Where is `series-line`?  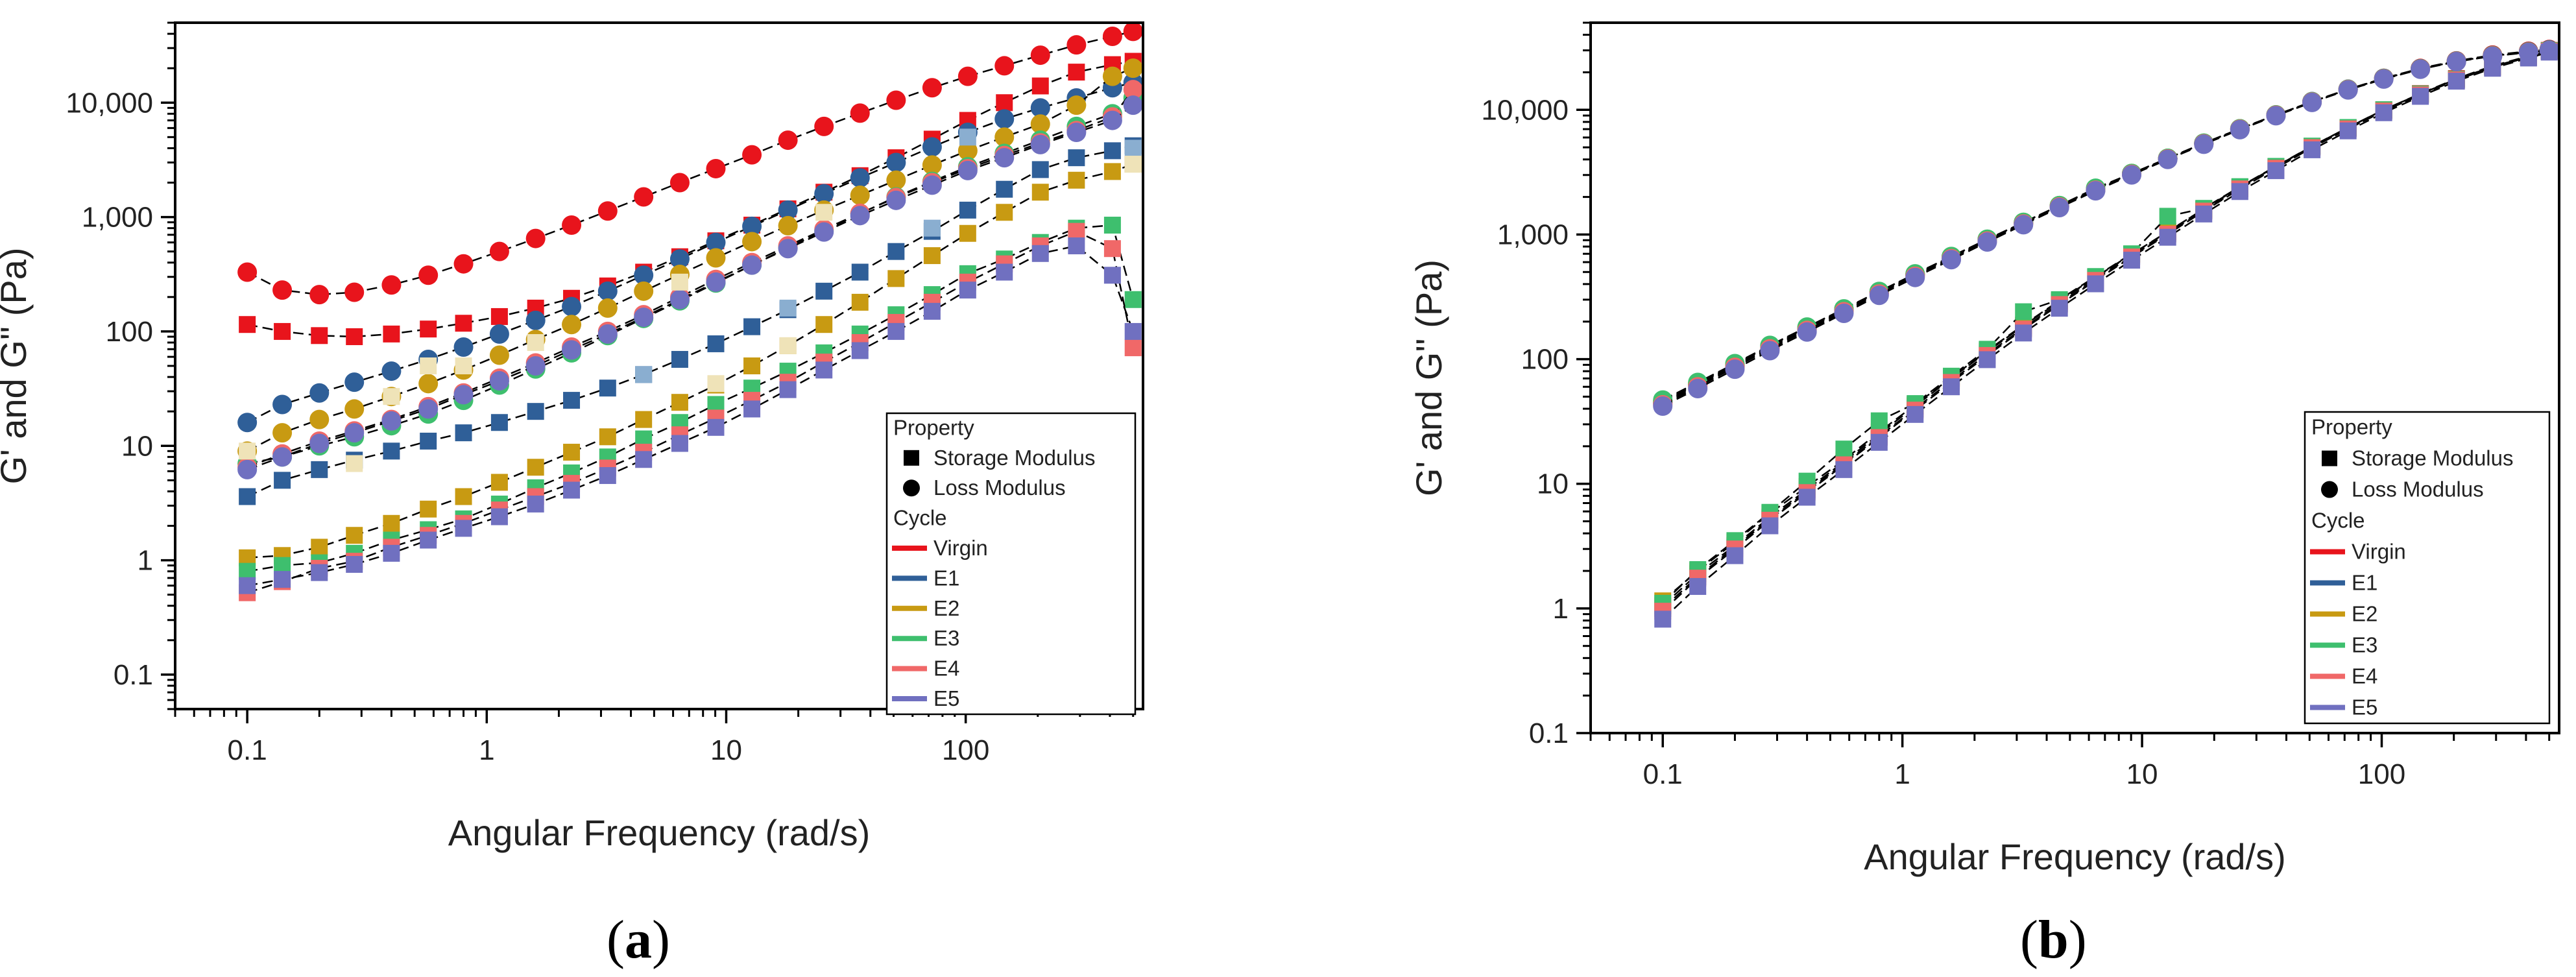 series-line is located at coordinates (2105, 225).